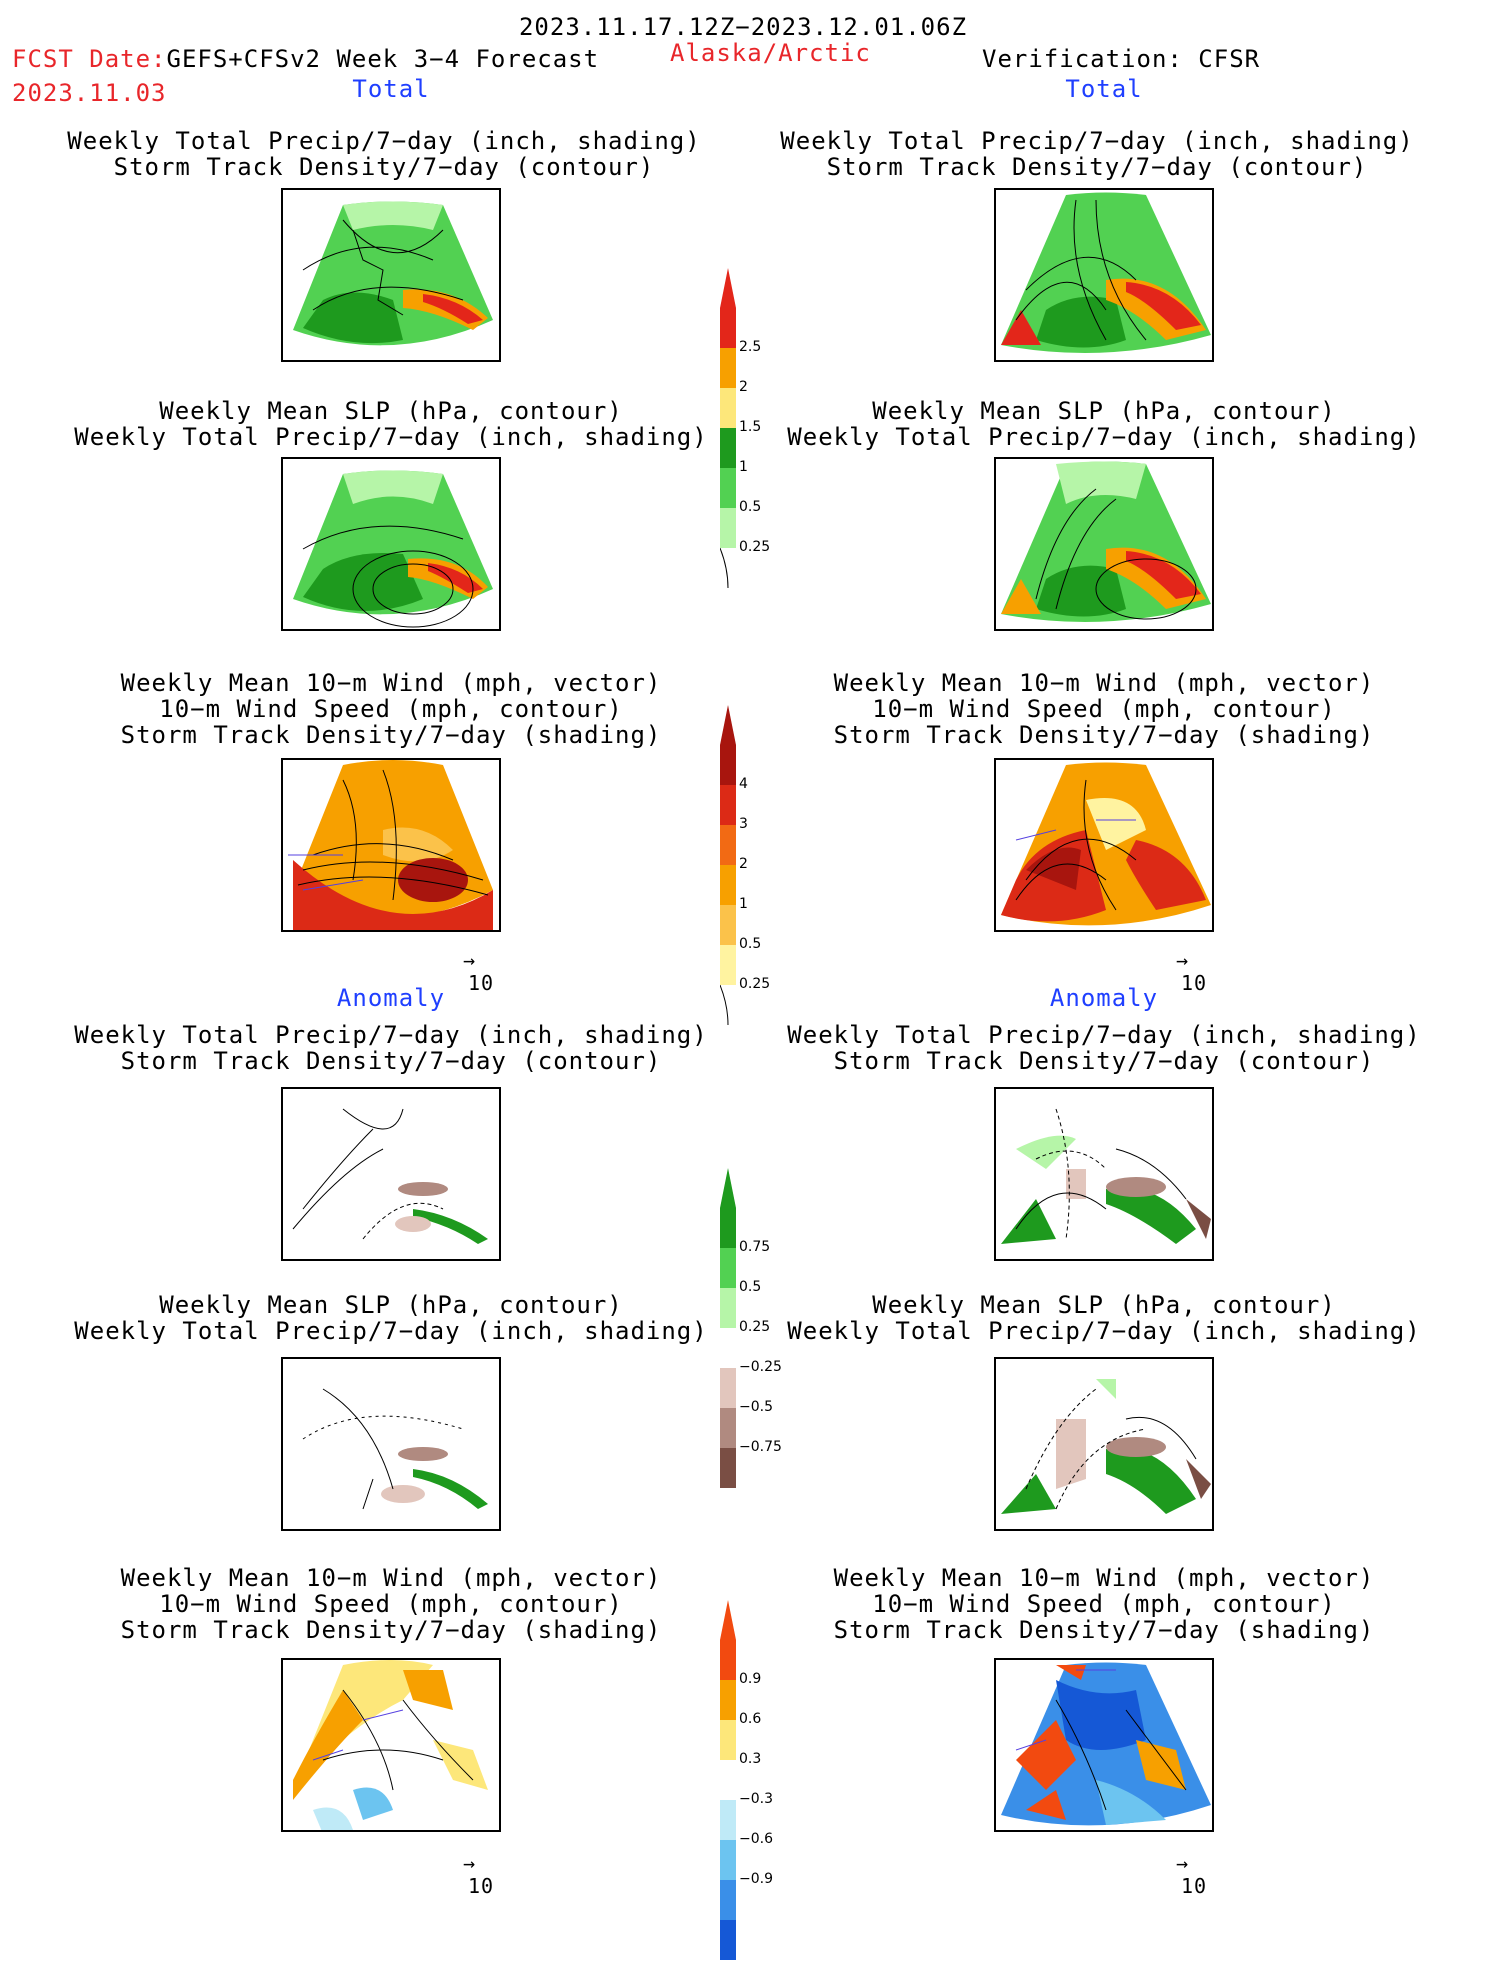 The image size is (1487, 1964). I want to click on fcst-model: GEFS+CFSv2 Week 3−4 Forecast, so click(383, 59).